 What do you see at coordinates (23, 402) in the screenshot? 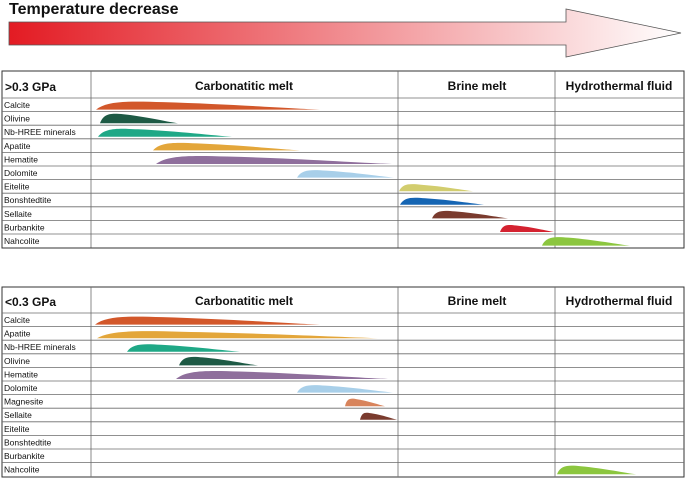
I see `mineral-label: Magnesite` at bounding box center [23, 402].